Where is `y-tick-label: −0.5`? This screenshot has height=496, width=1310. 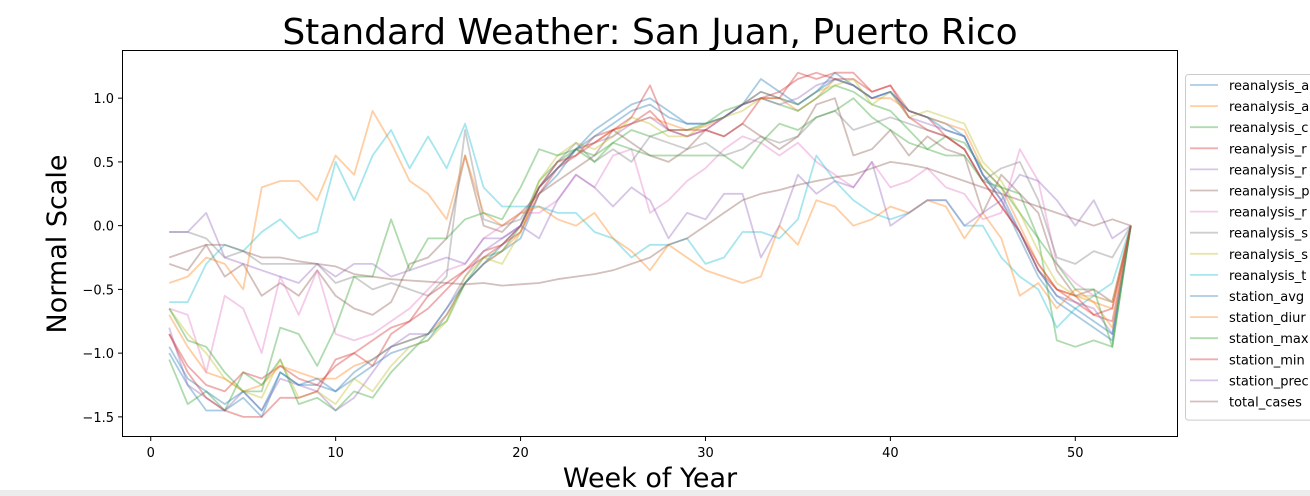 y-tick-label: −0.5 is located at coordinates (98, 290).